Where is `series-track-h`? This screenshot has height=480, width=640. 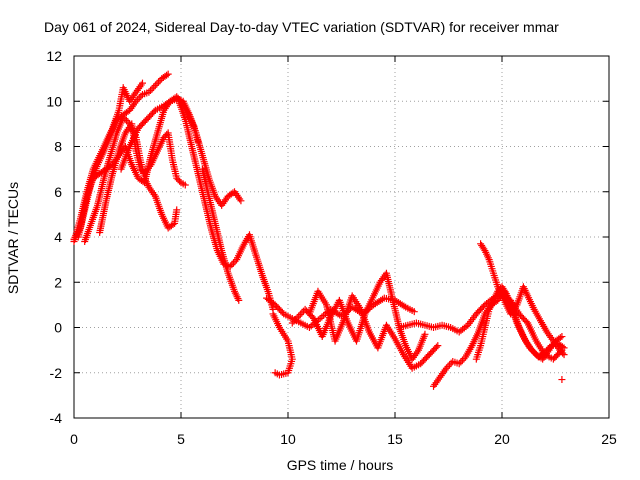 series-track-h is located at coordinates (220, 234).